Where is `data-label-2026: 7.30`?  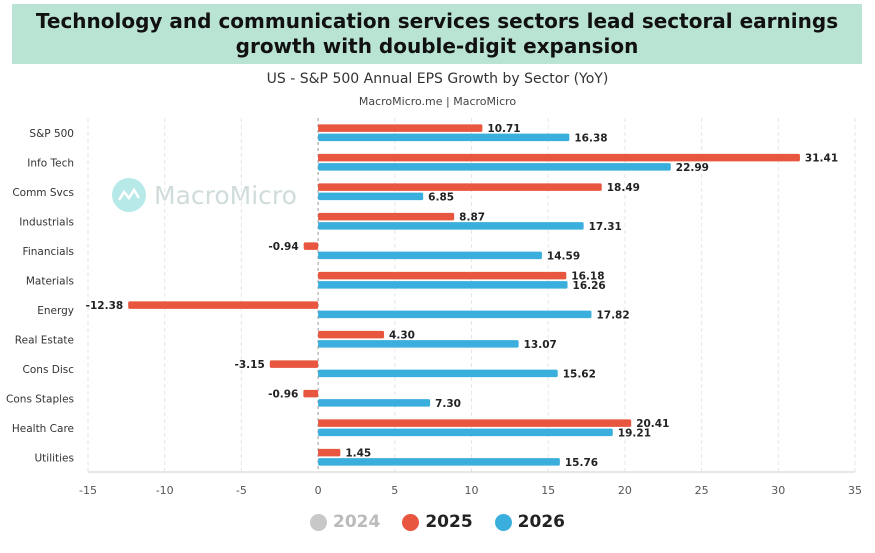 data-label-2026: 7.30 is located at coordinates (448, 404).